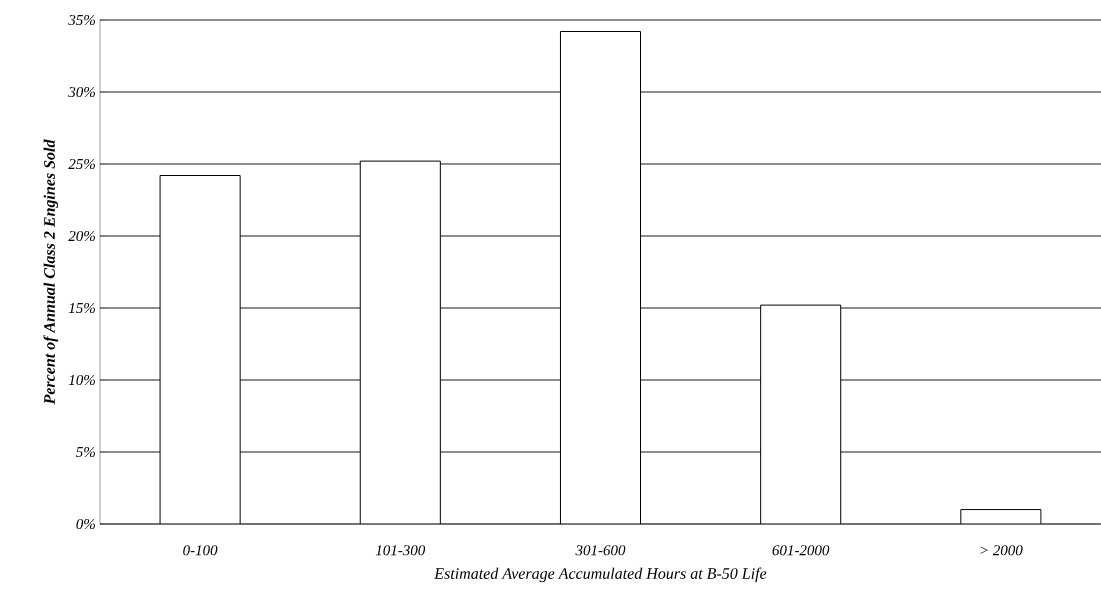 This screenshot has height=605, width=1101. Describe the element at coordinates (600, 550) in the screenshot. I see `x-tick-label: 301-600` at that location.